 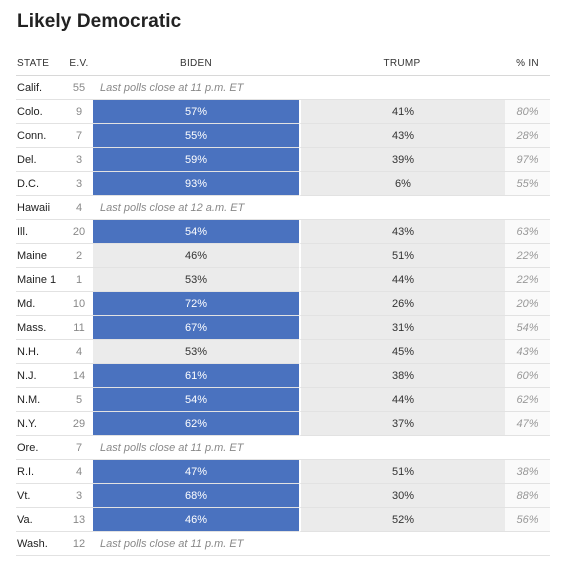 I want to click on table-row: Ill. 20 54% 43% 63%, so click(x=283, y=232).